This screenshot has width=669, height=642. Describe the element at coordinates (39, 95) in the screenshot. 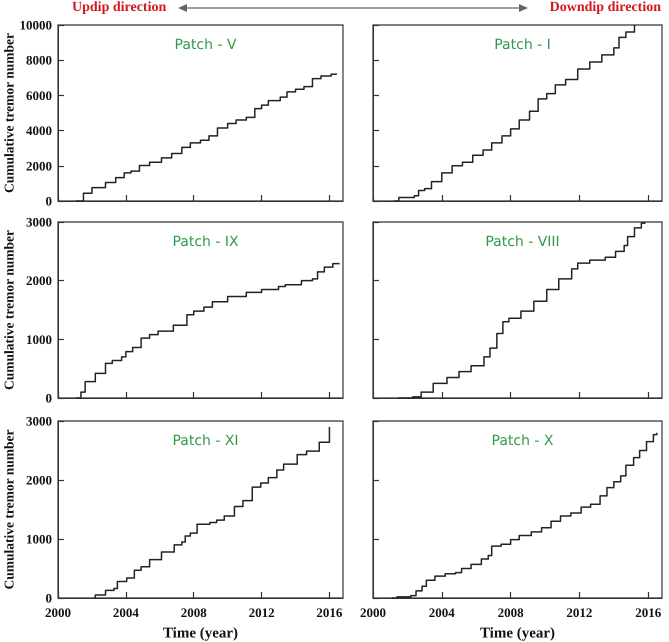

I see `y-tick-label: 6000` at that location.